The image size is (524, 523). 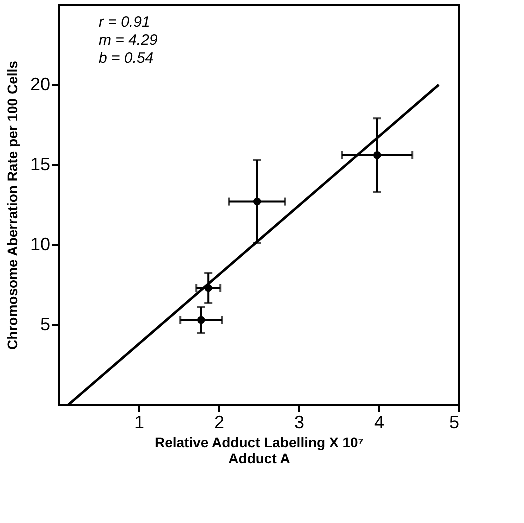 What do you see at coordinates (40, 164) in the screenshot?
I see `y-tick-label: 15` at bounding box center [40, 164].